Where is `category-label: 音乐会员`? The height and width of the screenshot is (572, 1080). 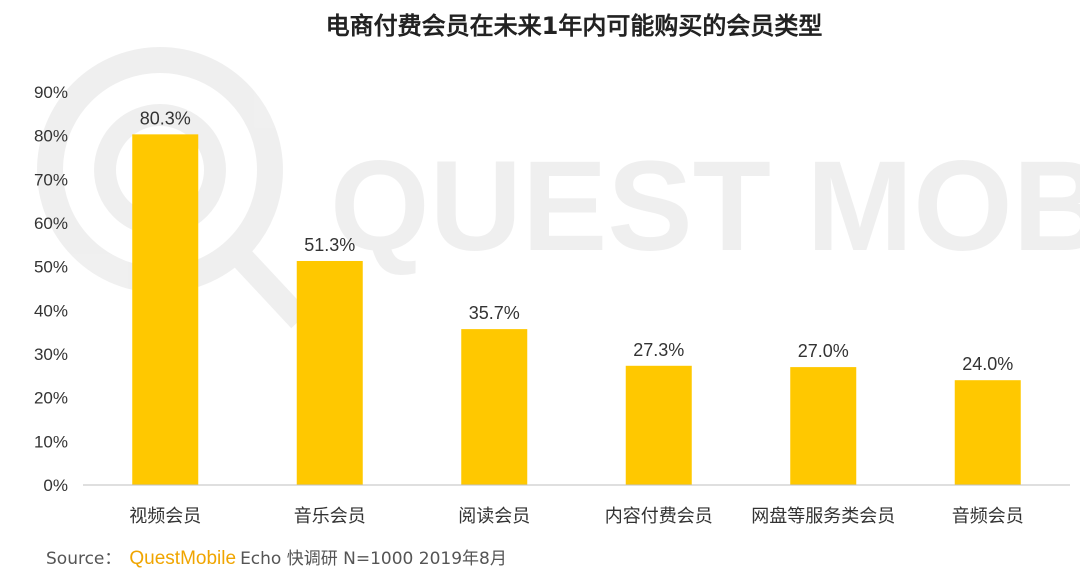 category-label: 音乐会员 is located at coordinates (330, 516).